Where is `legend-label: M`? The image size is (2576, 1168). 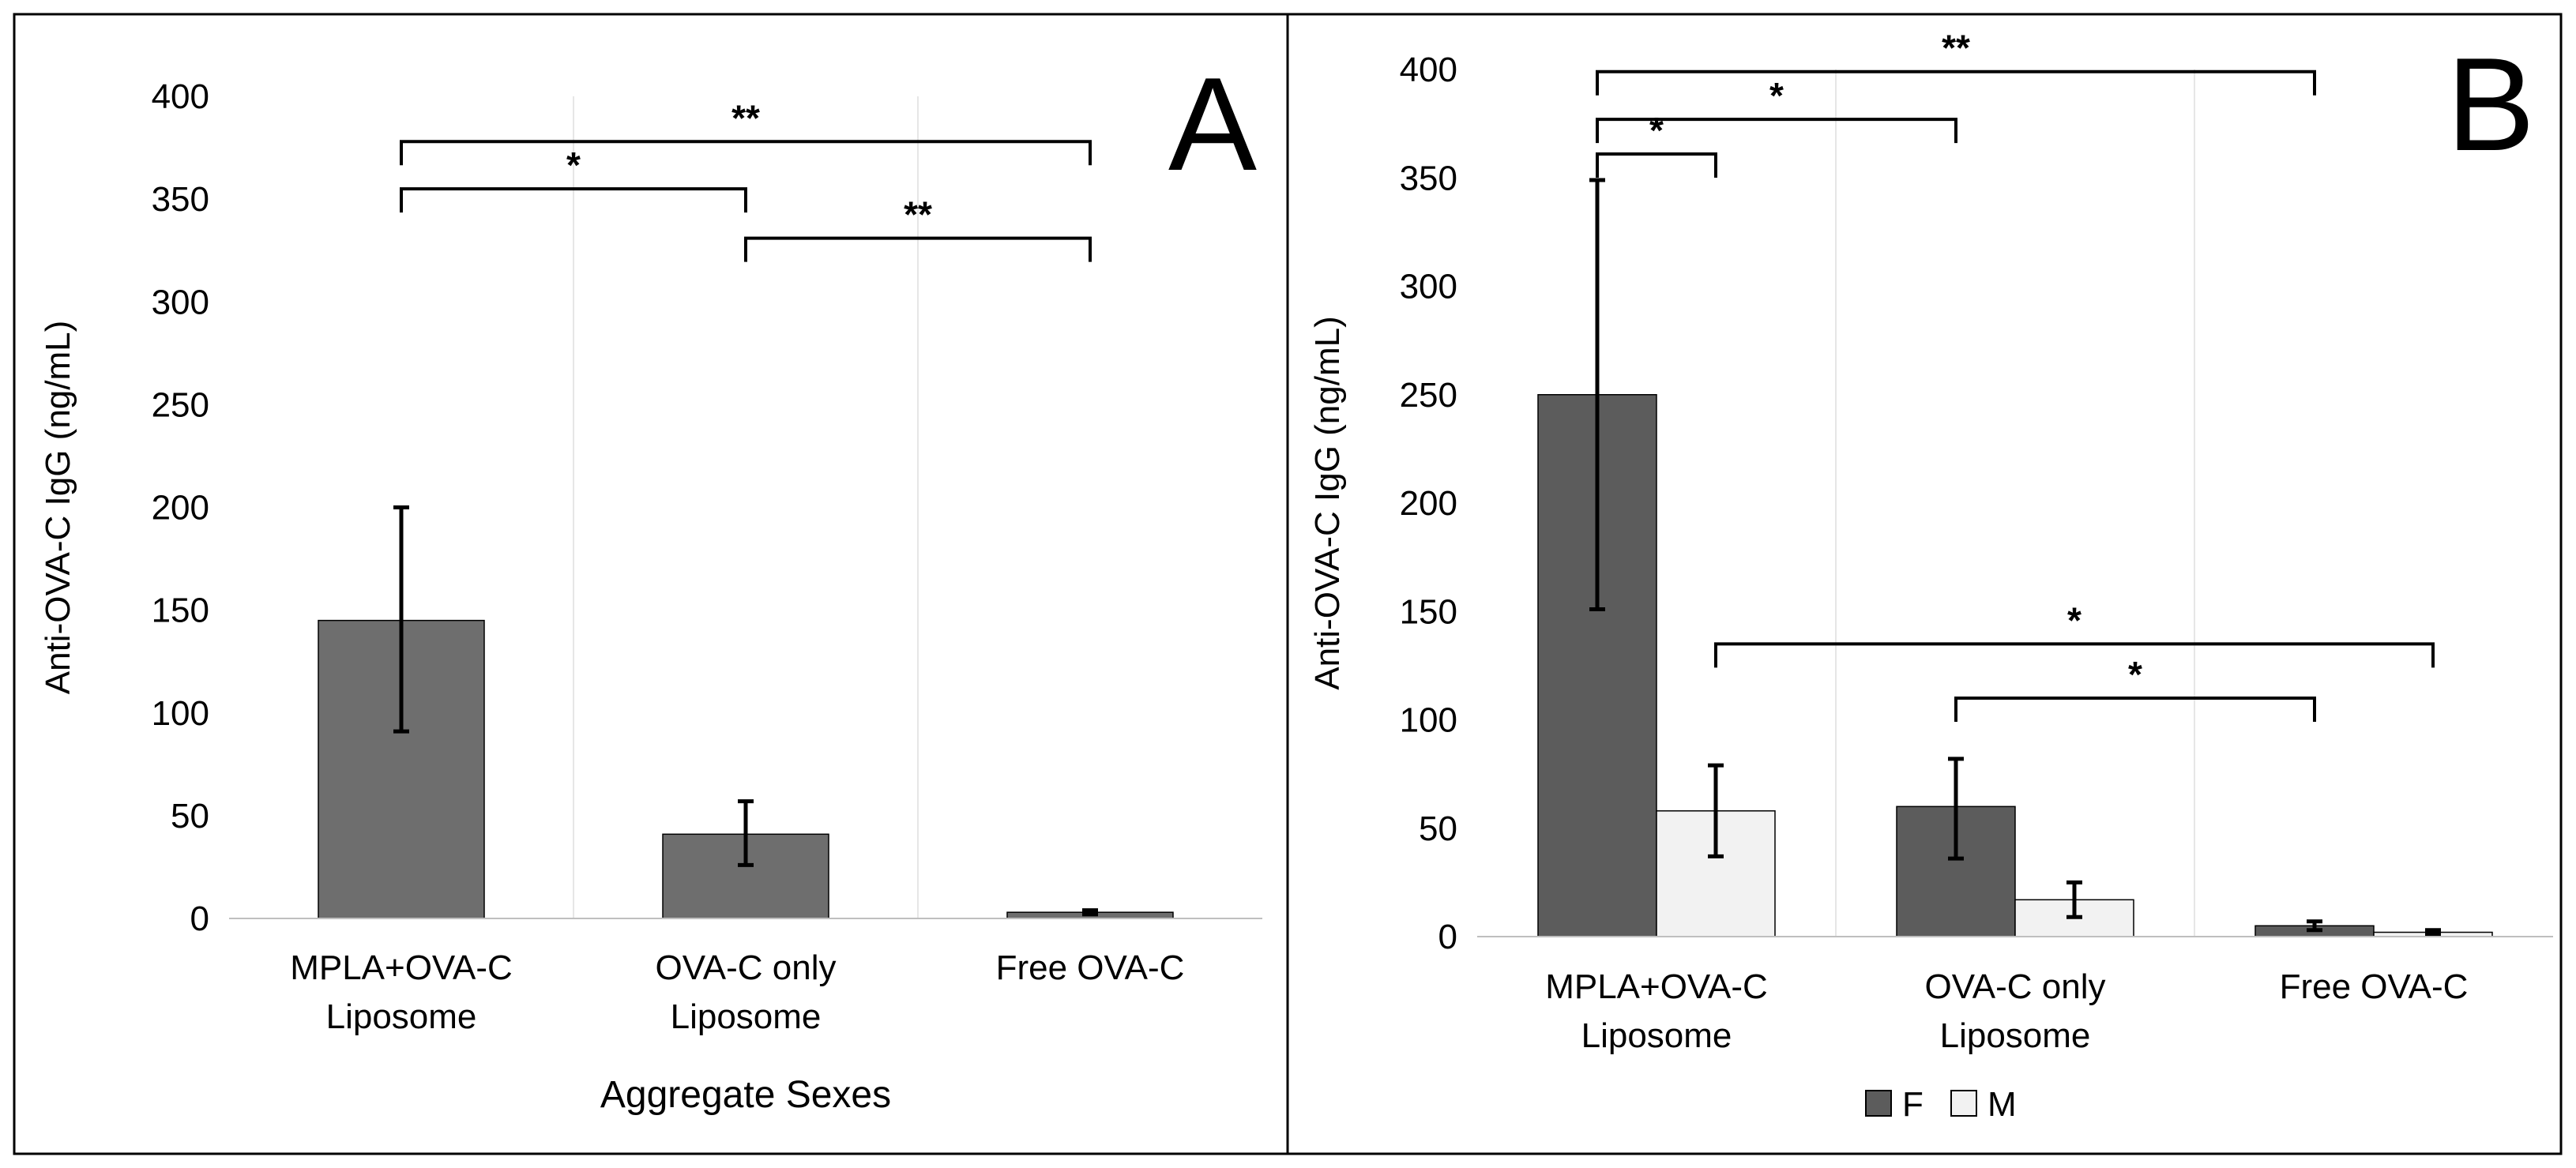 legend-label: M is located at coordinates (2002, 1104).